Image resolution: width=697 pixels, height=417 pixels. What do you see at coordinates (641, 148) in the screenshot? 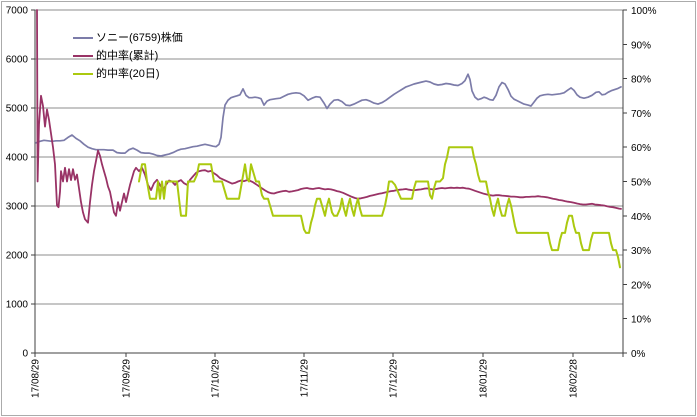
I see `y-right-tick-label: 60%` at bounding box center [641, 148].